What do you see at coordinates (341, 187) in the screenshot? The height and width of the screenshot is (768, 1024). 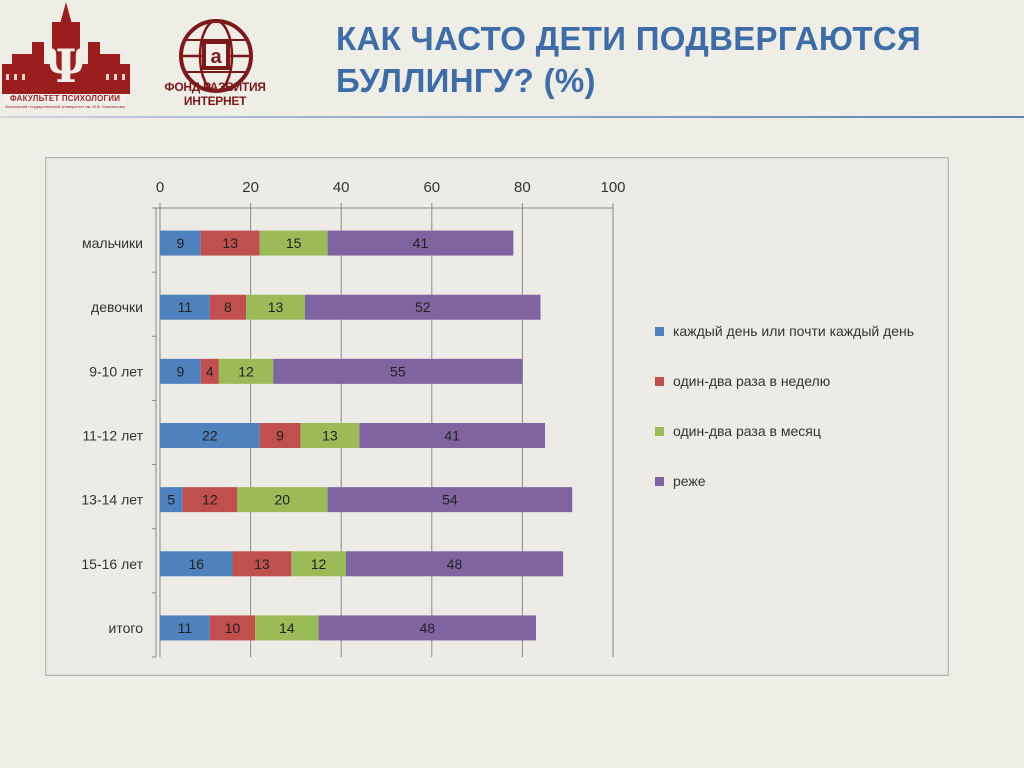 I see `x-tick-label: 40` at bounding box center [341, 187].